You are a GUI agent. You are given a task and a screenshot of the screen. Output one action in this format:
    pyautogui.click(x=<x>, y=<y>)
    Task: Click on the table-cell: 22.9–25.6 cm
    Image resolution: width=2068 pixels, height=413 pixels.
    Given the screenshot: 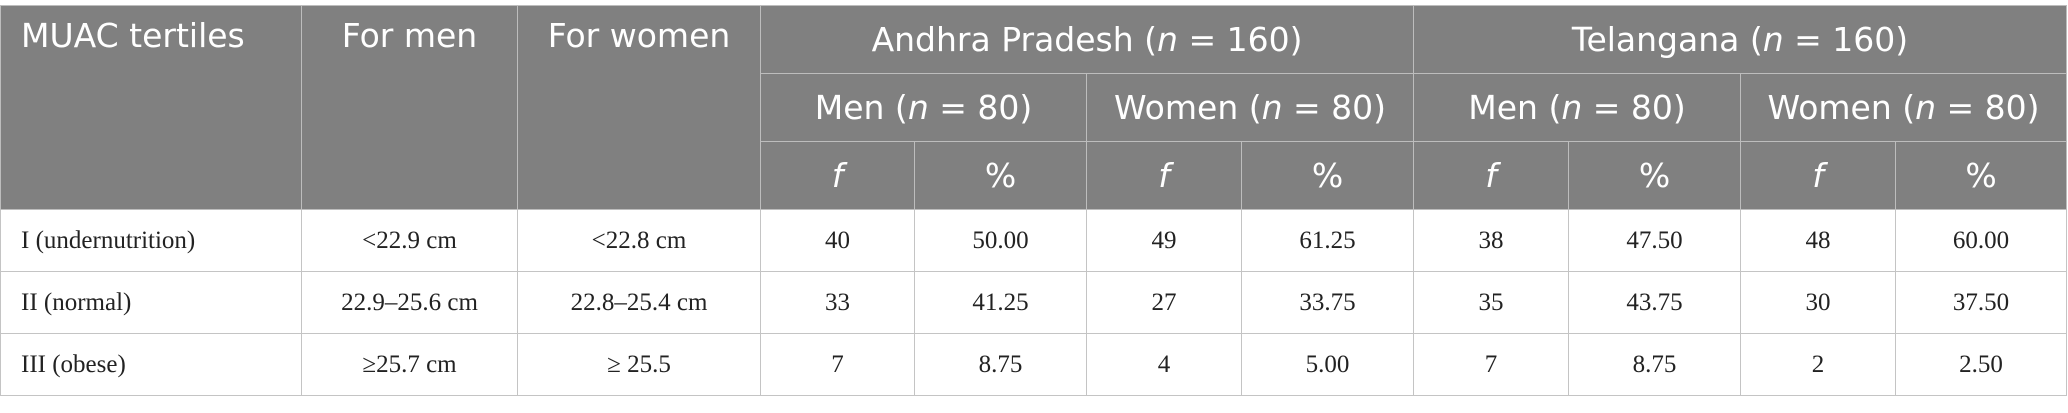 What is the action you would take?
    pyautogui.click(x=409, y=302)
    